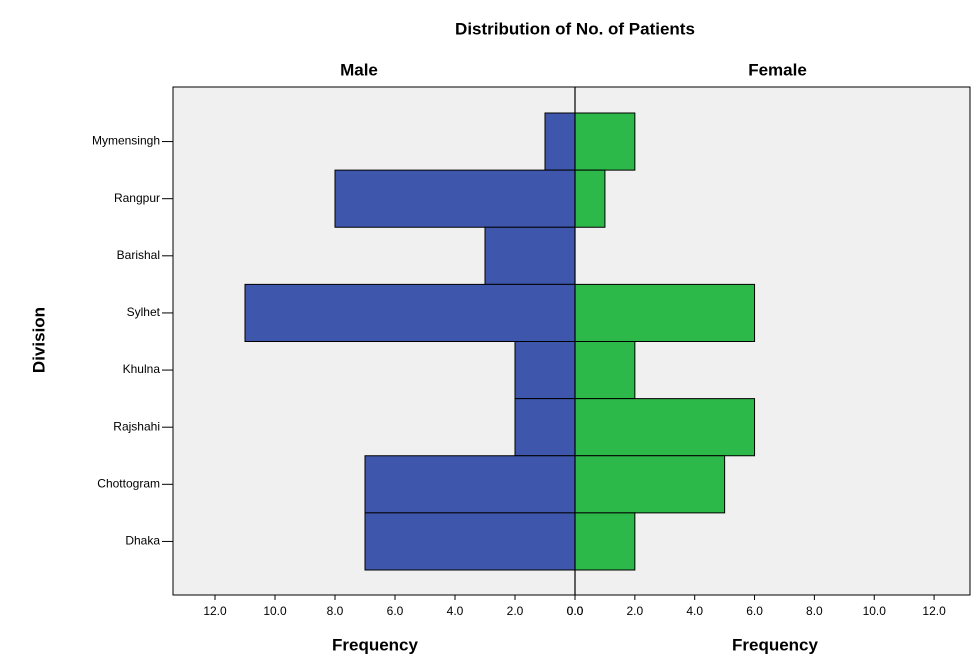  What do you see at coordinates (777, 69) in the screenshot?
I see `legend-label: Female` at bounding box center [777, 69].